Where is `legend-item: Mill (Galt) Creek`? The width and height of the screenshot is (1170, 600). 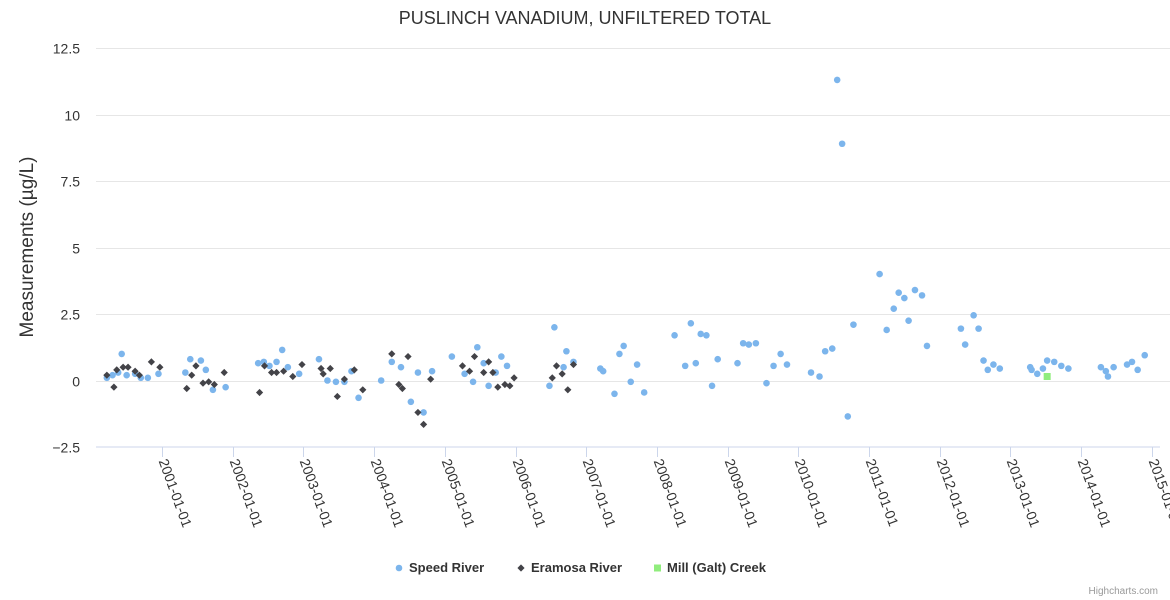 legend-item: Mill (Galt) Creek is located at coordinates (710, 567).